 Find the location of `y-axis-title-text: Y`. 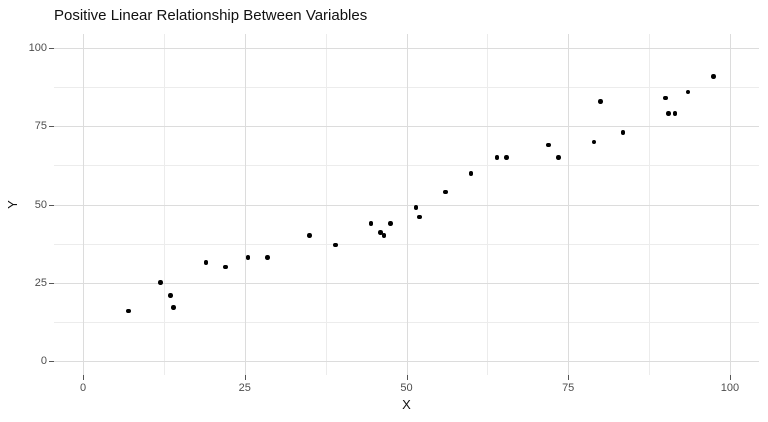

y-axis-title-text: Y is located at coordinates (12, 204).